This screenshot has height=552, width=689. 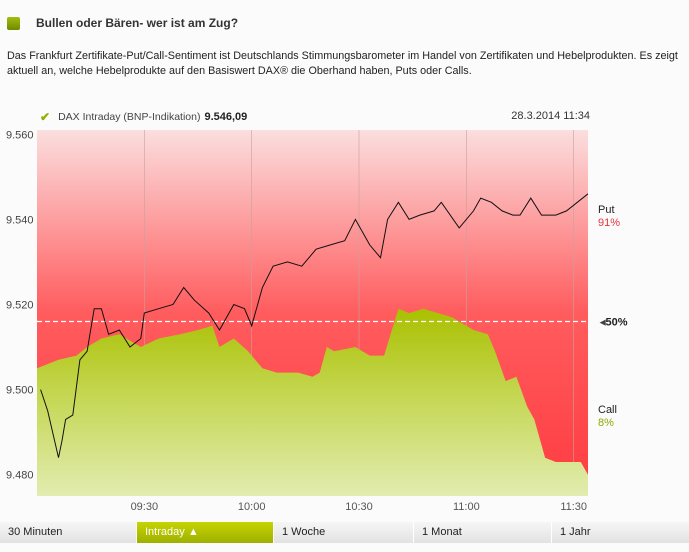 What do you see at coordinates (137, 23) in the screenshot?
I see `section-title: Bullen oder Bären- wer ist am Zug?` at bounding box center [137, 23].